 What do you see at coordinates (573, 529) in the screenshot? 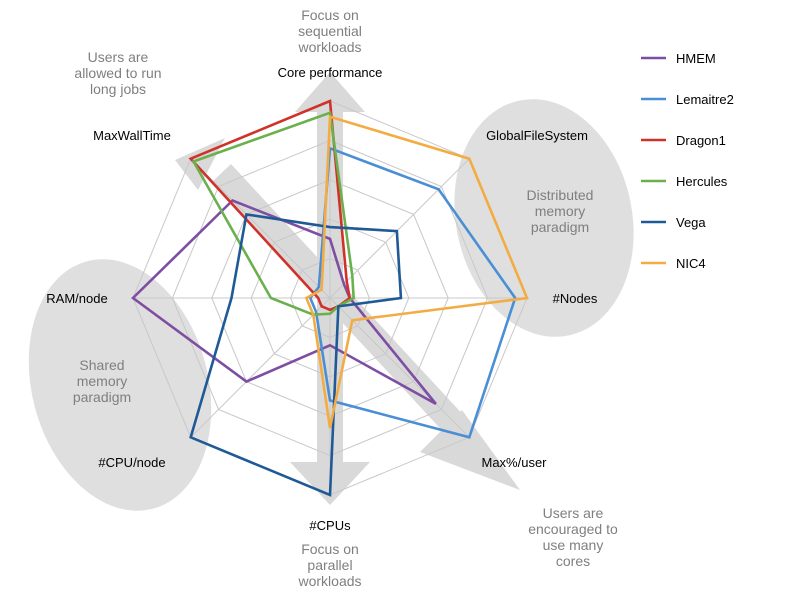
I see `annotation-text: encouraged to` at bounding box center [573, 529].